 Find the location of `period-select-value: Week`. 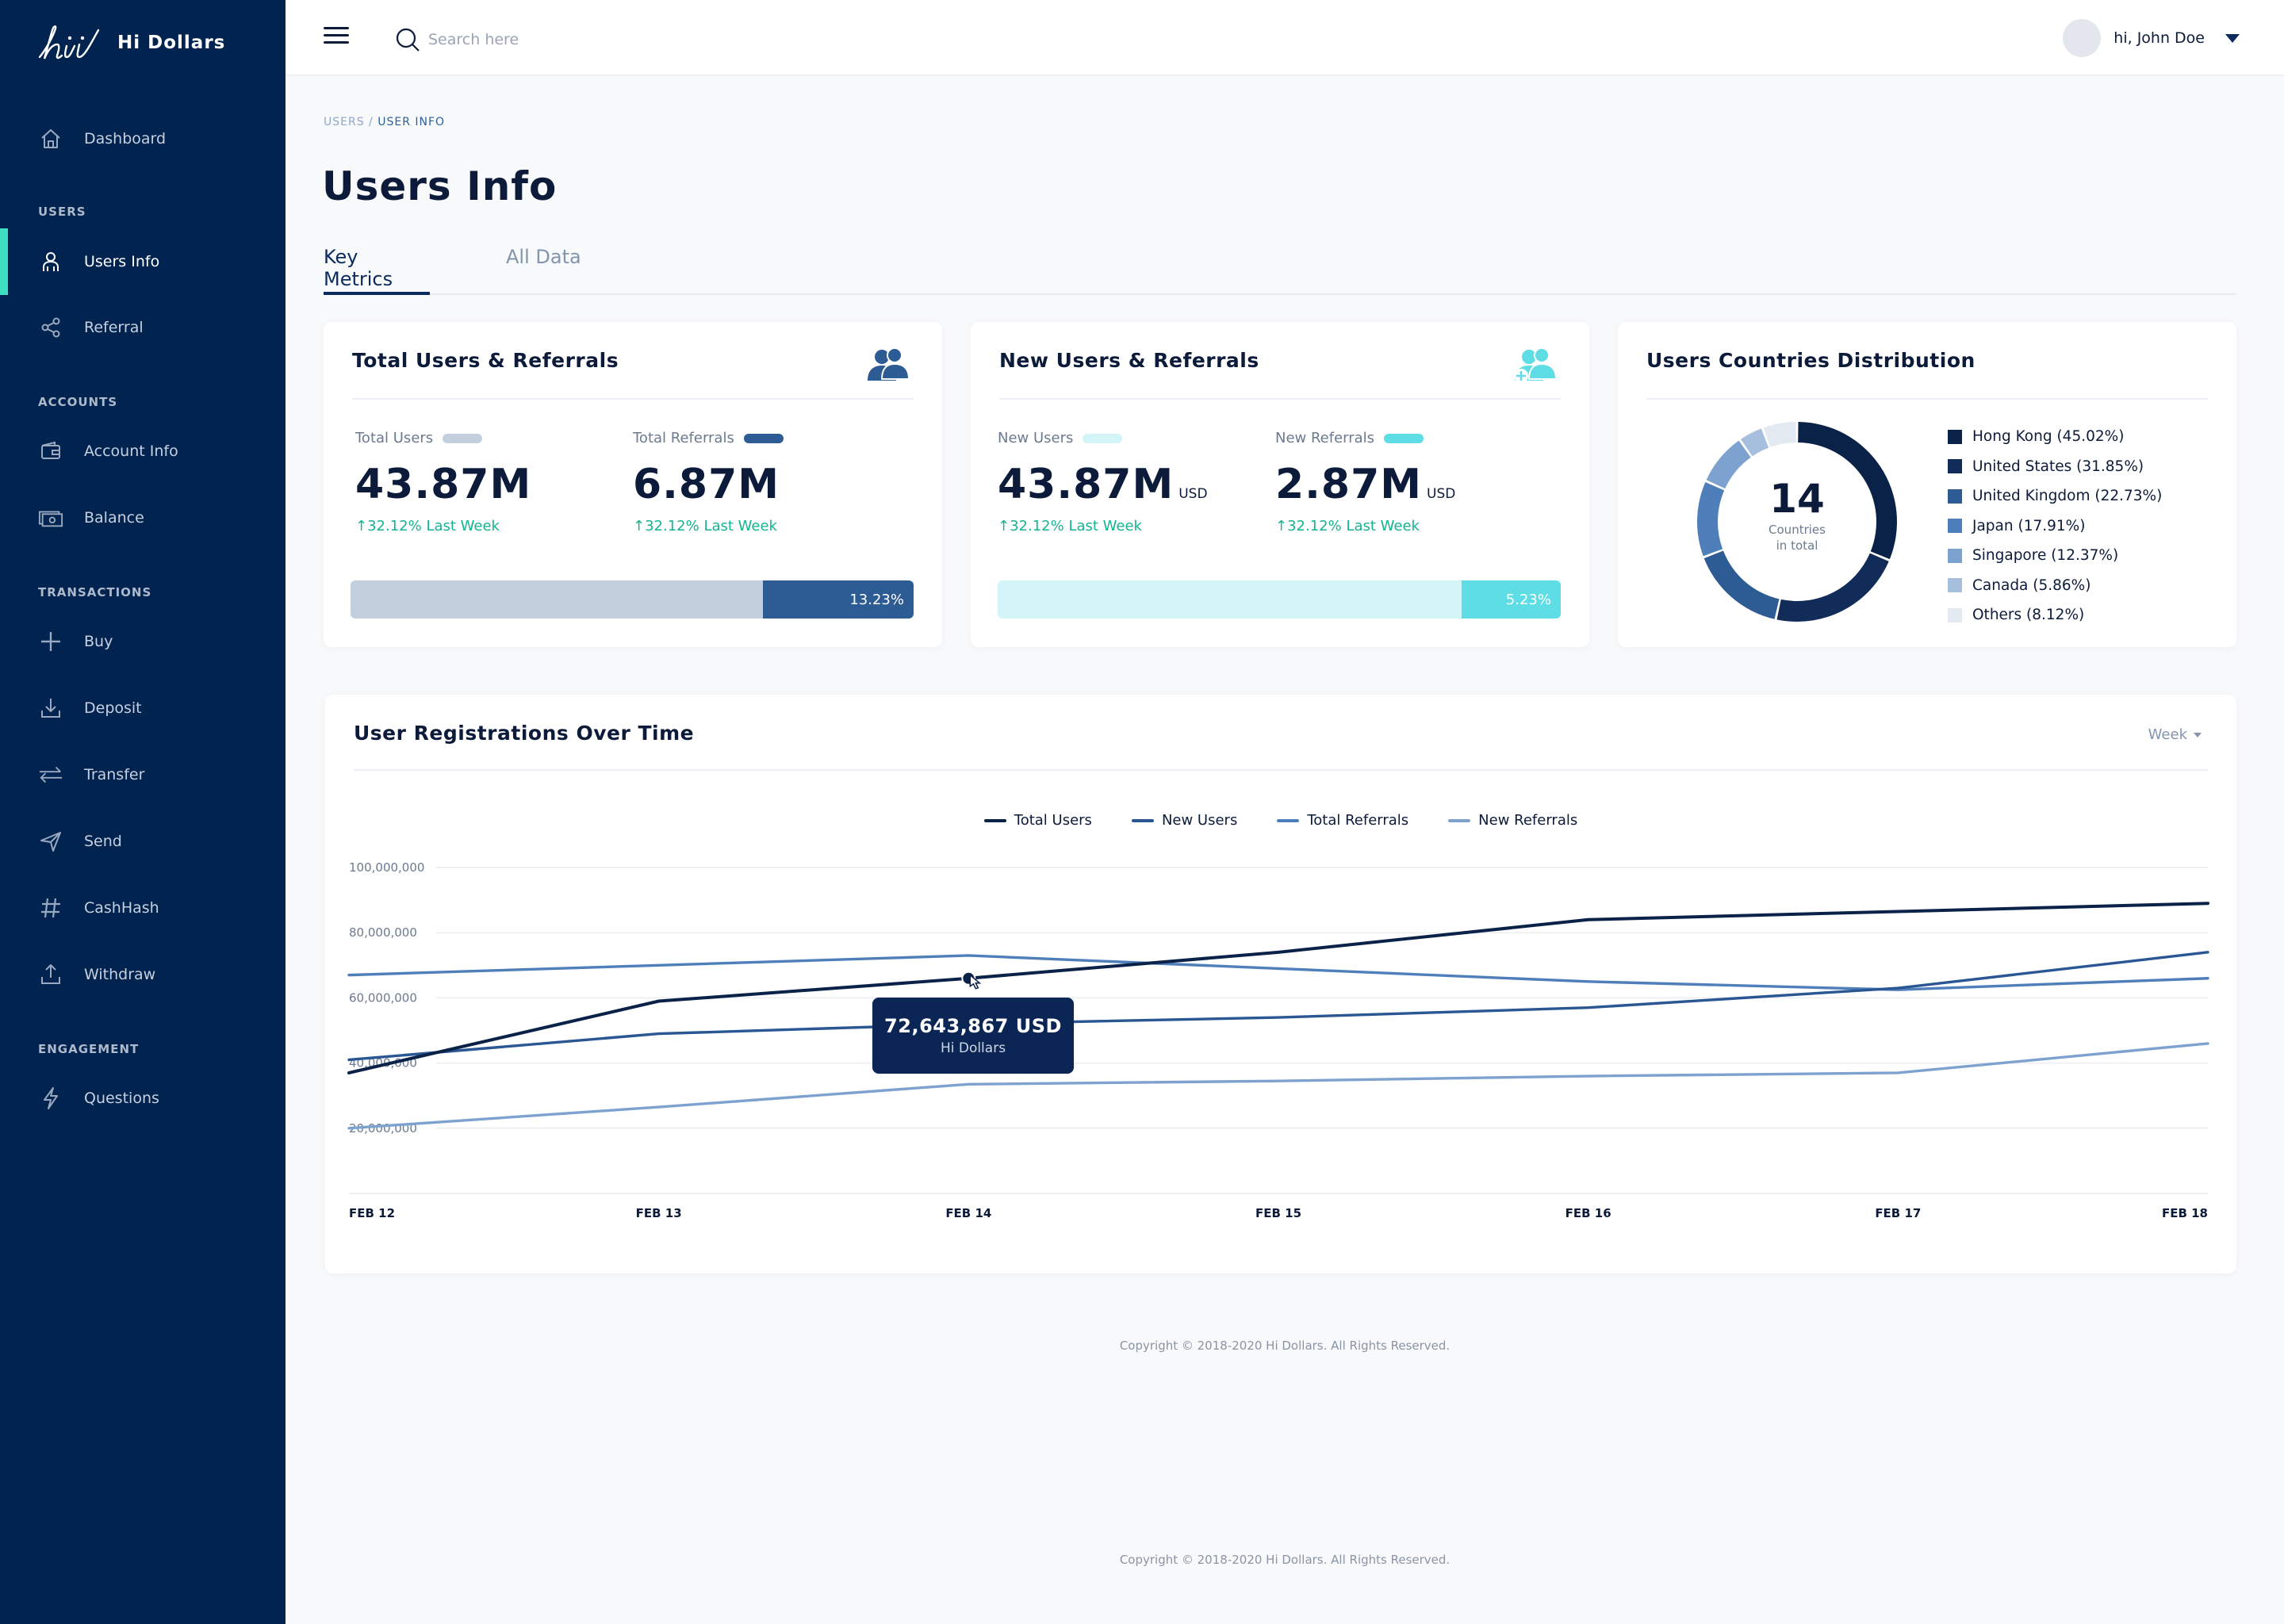

period-select-value: Week is located at coordinates (2167, 734).